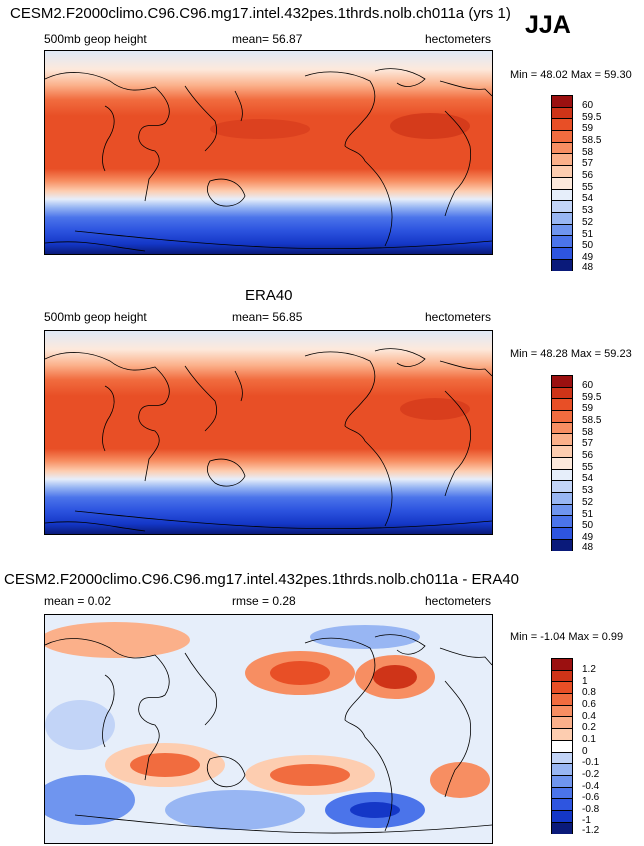 The height and width of the screenshot is (846, 644). Describe the element at coordinates (588, 455) in the screenshot. I see `panel2-colorbar-tick: 56` at that location.